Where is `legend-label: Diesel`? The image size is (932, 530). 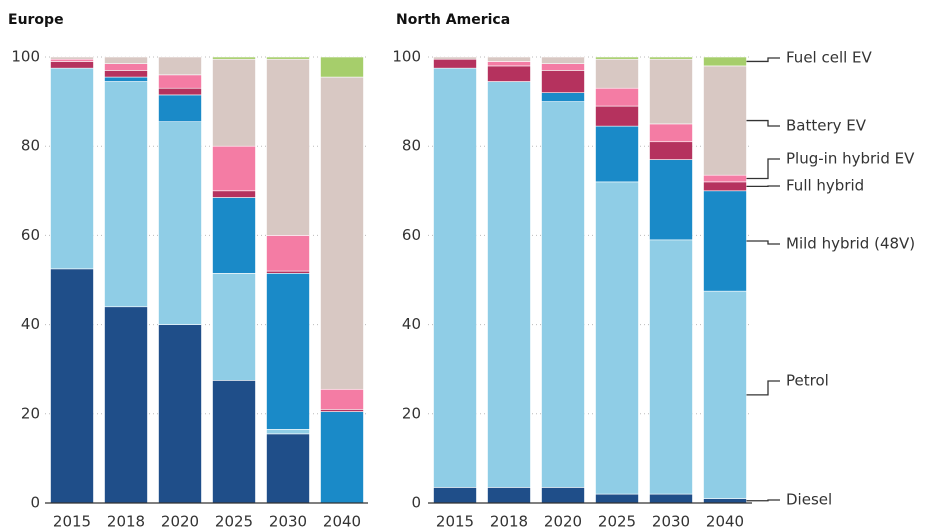 legend-label: Diesel is located at coordinates (809, 500).